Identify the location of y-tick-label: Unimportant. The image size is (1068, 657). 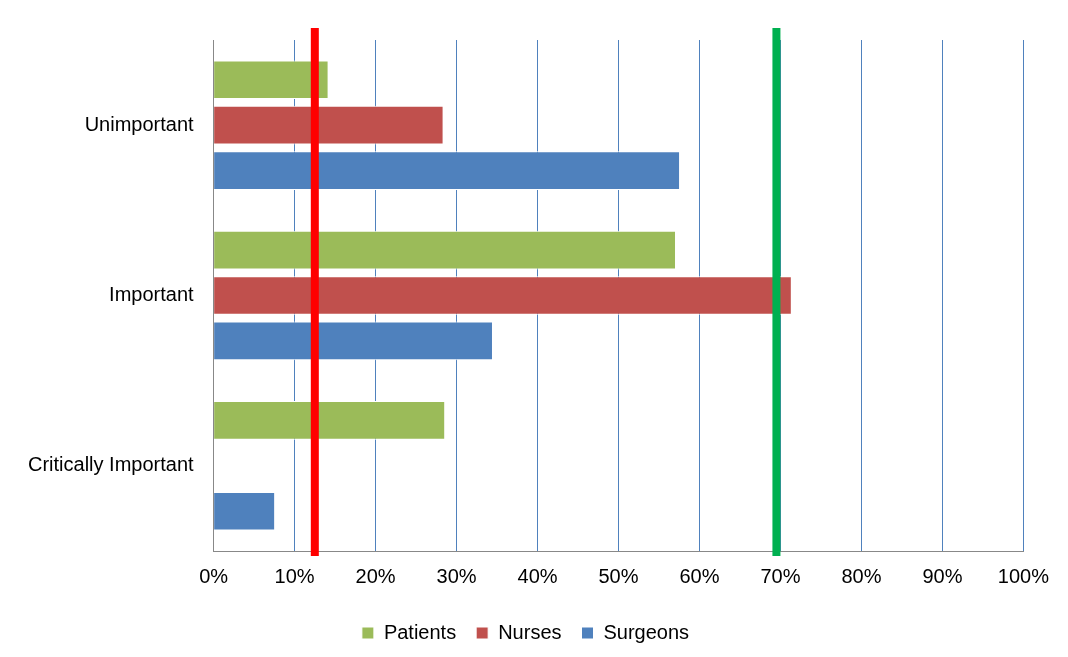
(139, 123).